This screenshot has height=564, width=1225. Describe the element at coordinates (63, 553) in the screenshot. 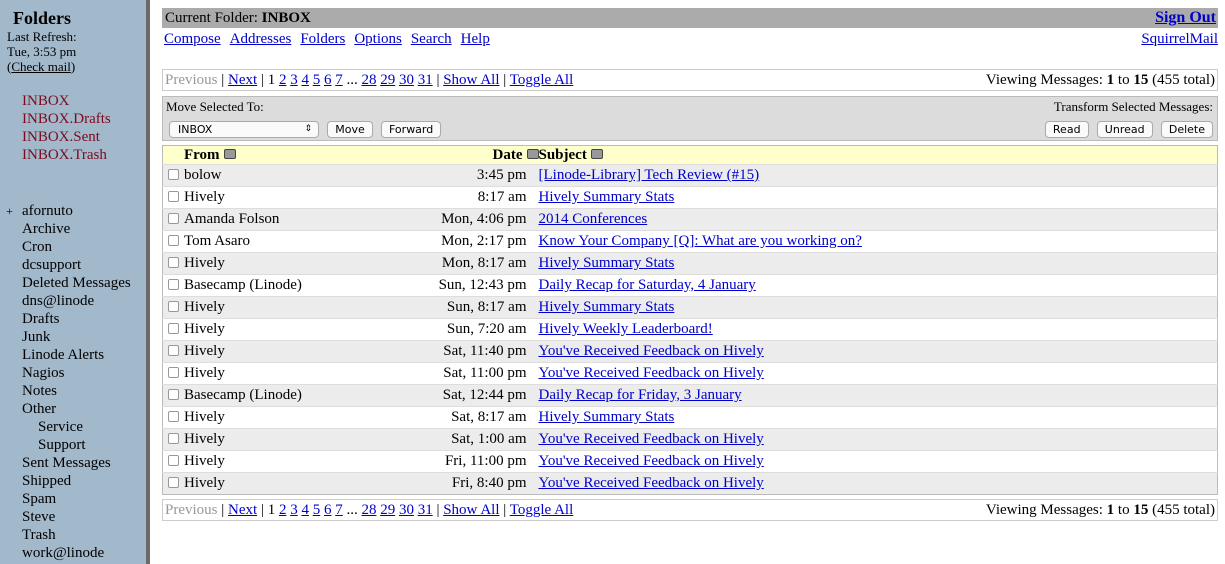

I see `folder-item: work@linode` at that location.